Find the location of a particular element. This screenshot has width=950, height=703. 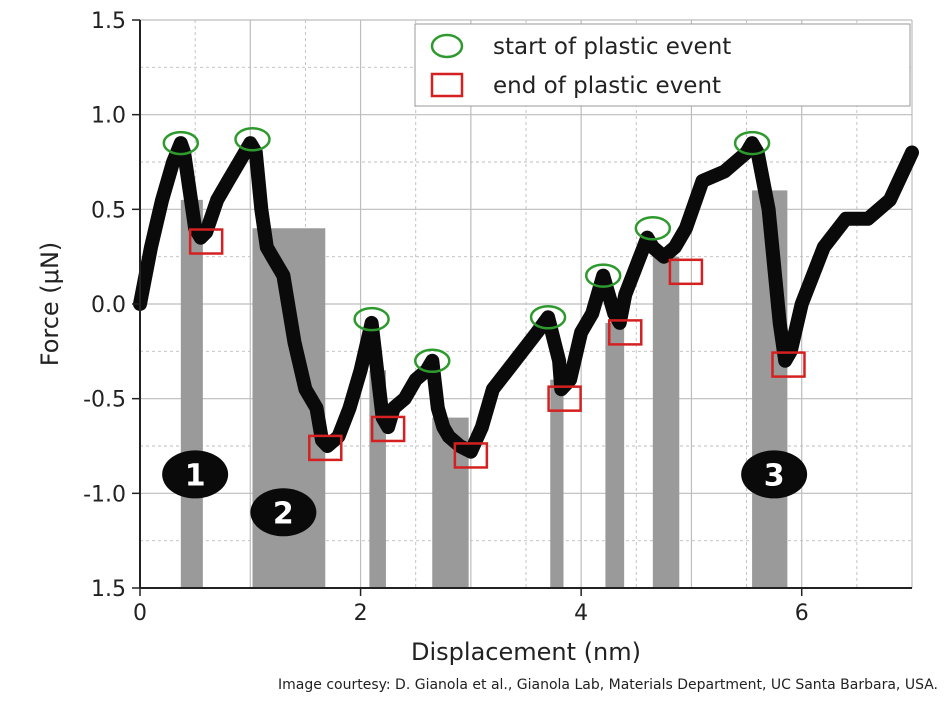

event-badge-label: 3 is located at coordinates (774, 475).